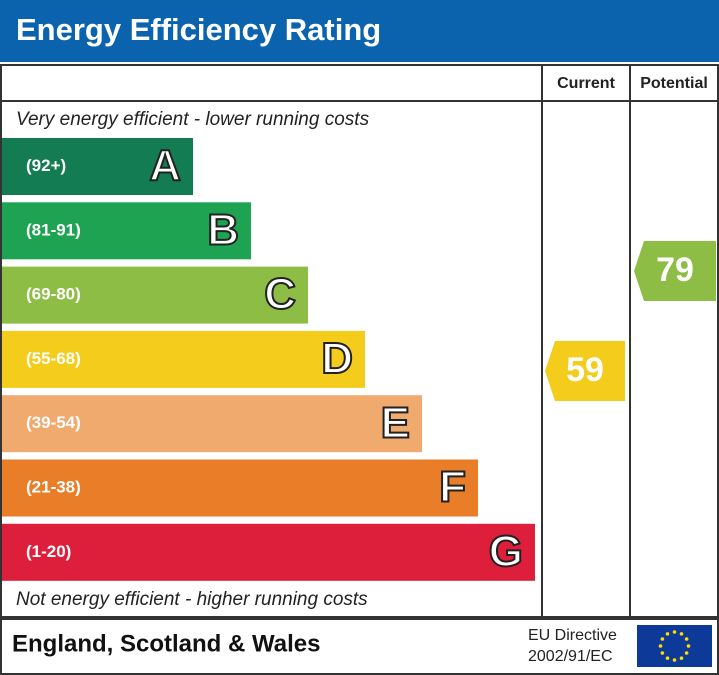 The width and height of the screenshot is (719, 675). Describe the element at coordinates (674, 83) in the screenshot. I see `potential-header: Potential` at that location.